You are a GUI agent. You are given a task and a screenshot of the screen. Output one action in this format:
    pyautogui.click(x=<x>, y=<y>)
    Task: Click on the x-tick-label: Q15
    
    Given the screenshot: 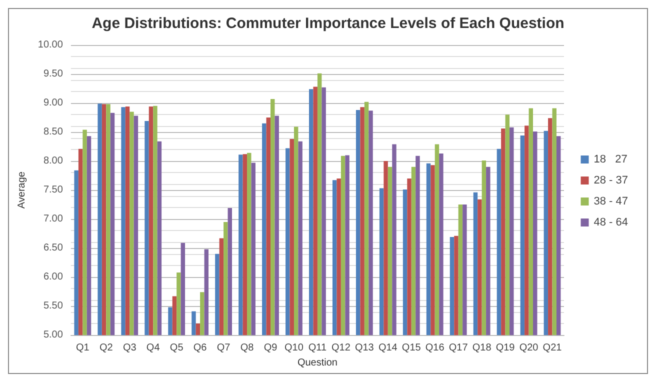 What is the action you would take?
    pyautogui.click(x=412, y=348)
    